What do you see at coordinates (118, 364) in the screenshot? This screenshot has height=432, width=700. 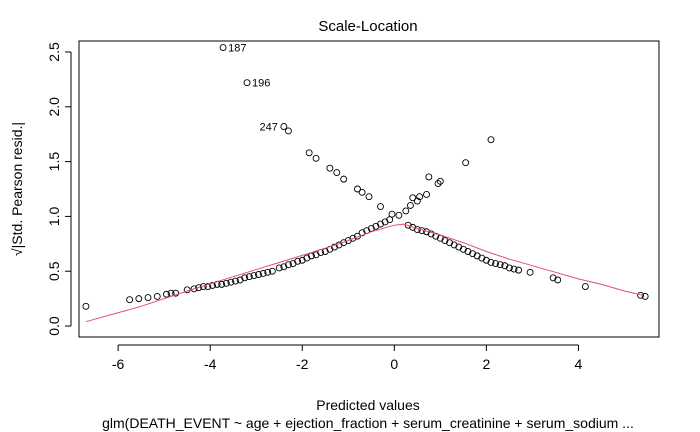 I see `x-tick-label: -6` at bounding box center [118, 364].